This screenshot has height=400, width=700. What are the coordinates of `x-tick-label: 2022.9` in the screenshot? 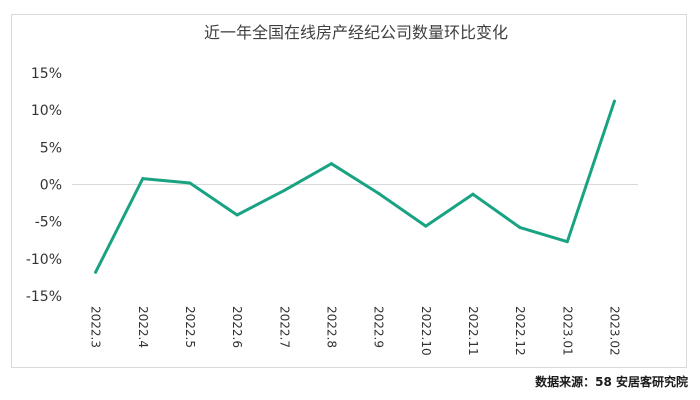 It's located at (379, 327).